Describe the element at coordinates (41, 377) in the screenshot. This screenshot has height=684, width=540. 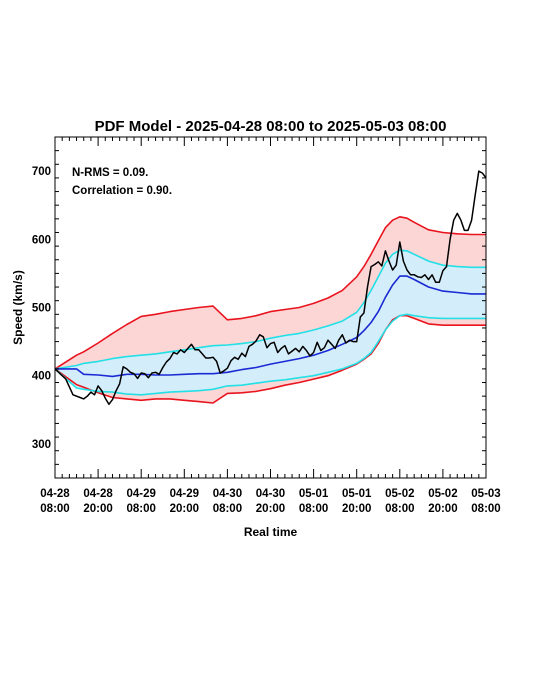
I see `y-tick-label: 400` at that location.